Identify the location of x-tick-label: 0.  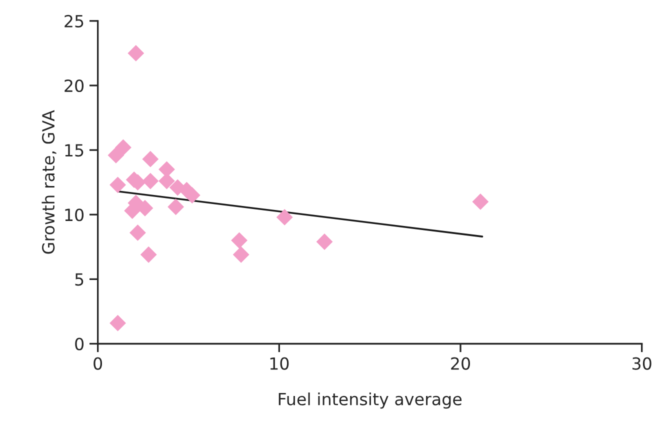
(98, 363).